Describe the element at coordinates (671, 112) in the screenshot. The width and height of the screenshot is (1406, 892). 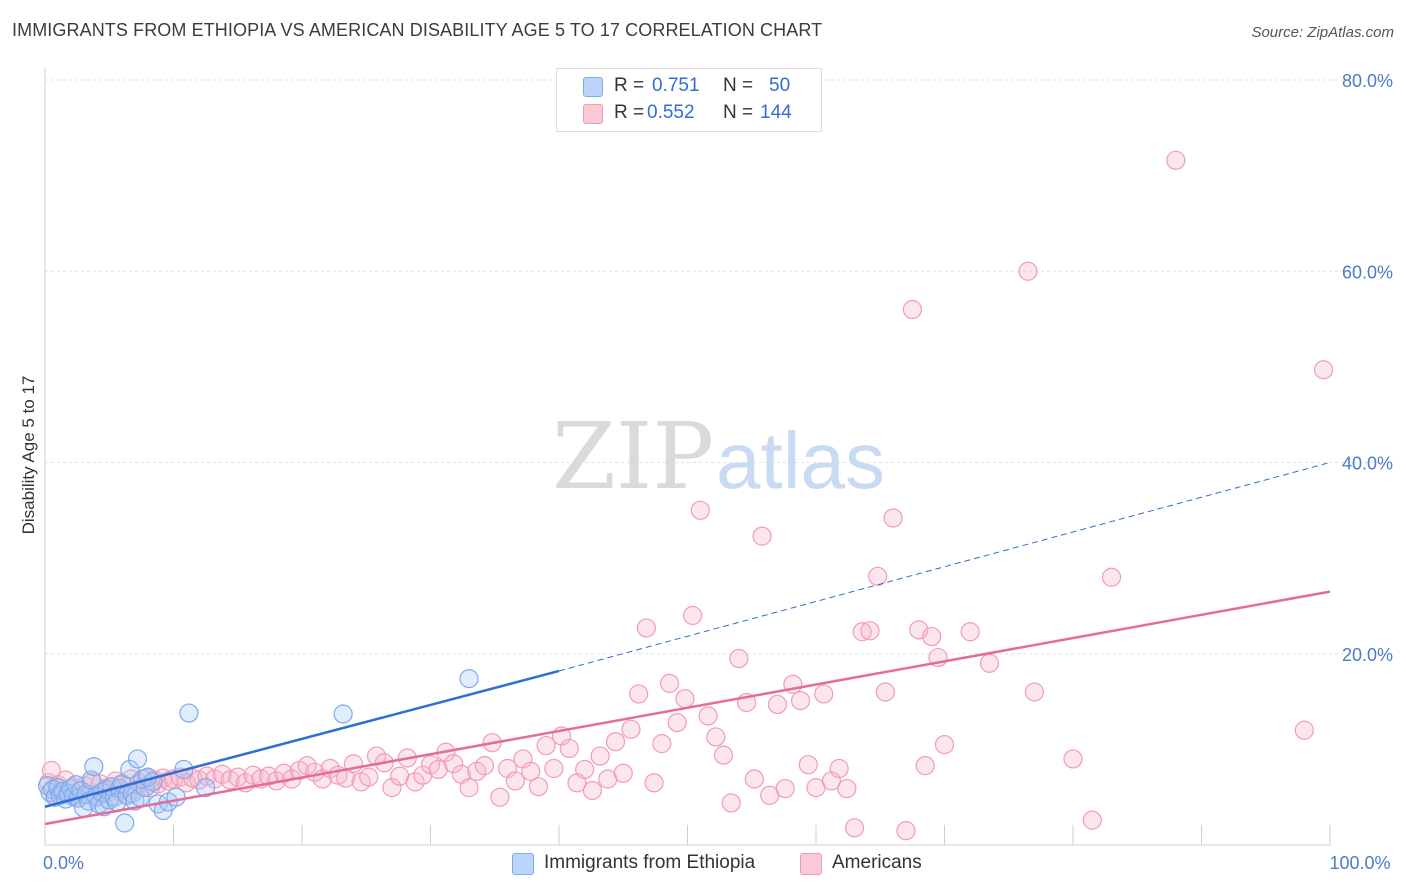
I see `legend-r-value: 0.552` at that location.